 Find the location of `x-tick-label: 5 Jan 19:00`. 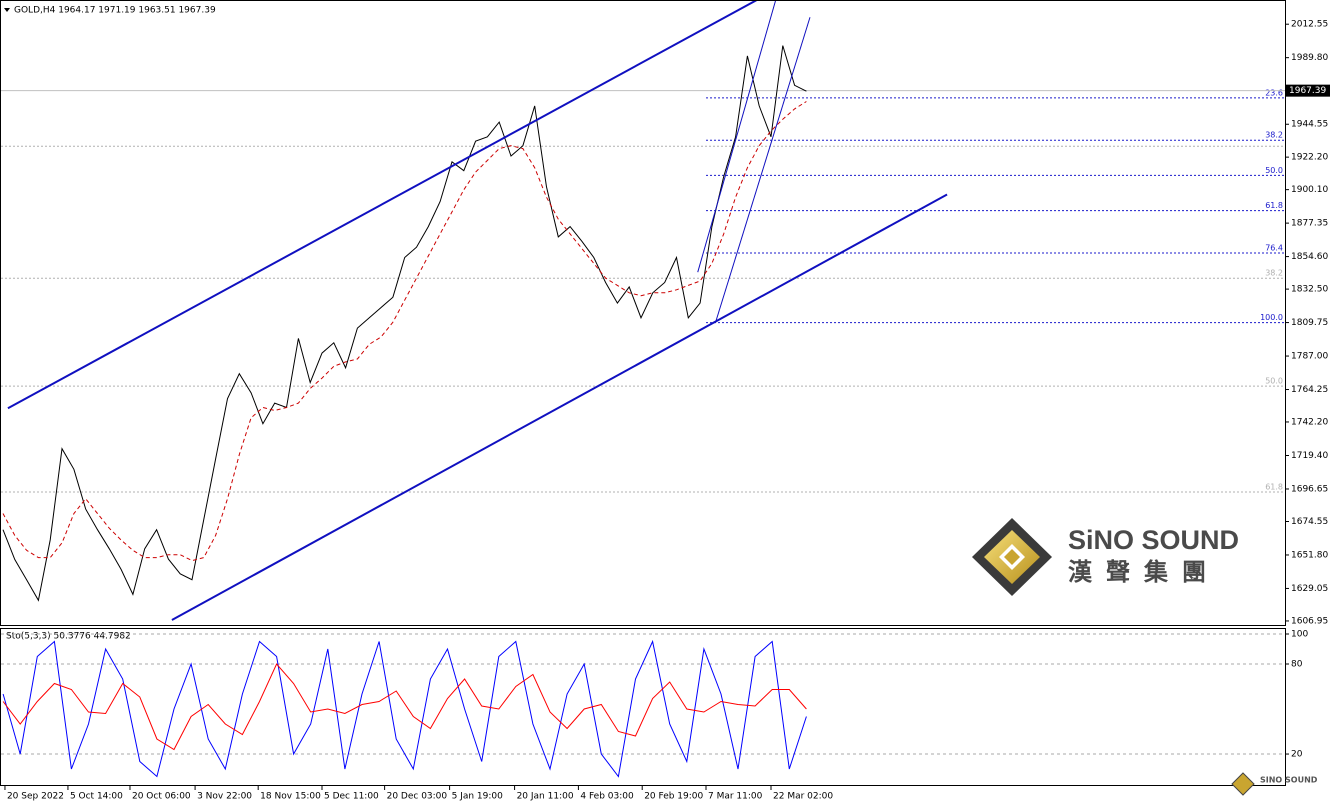

x-tick-label: 5 Jan 19:00 is located at coordinates (478, 797).